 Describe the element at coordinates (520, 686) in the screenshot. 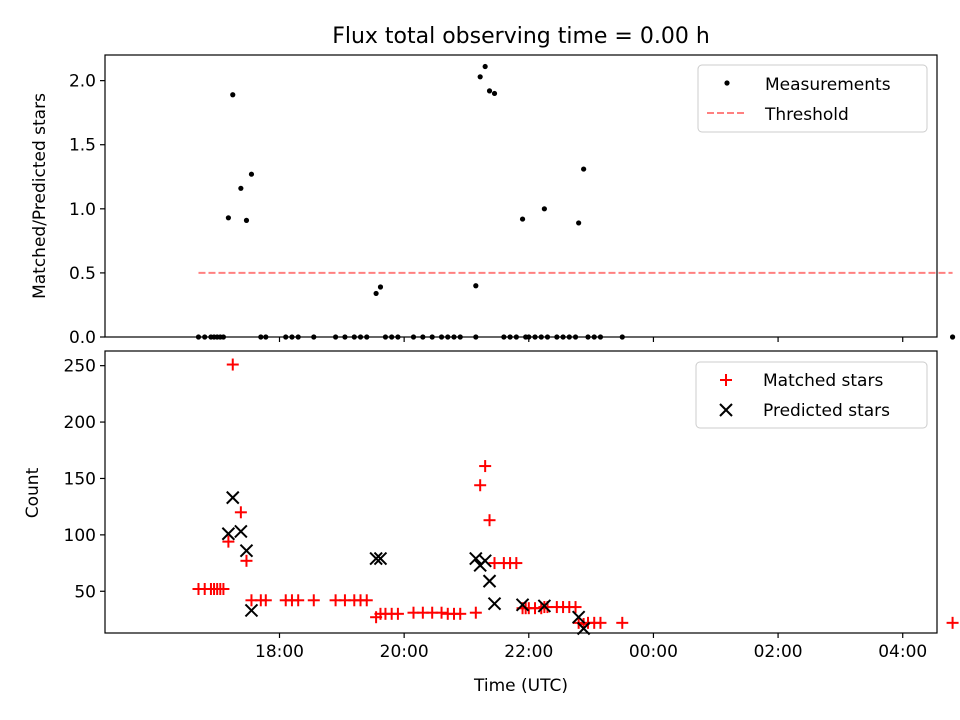

I see `bottom-xlabel: Time (UTC)` at that location.